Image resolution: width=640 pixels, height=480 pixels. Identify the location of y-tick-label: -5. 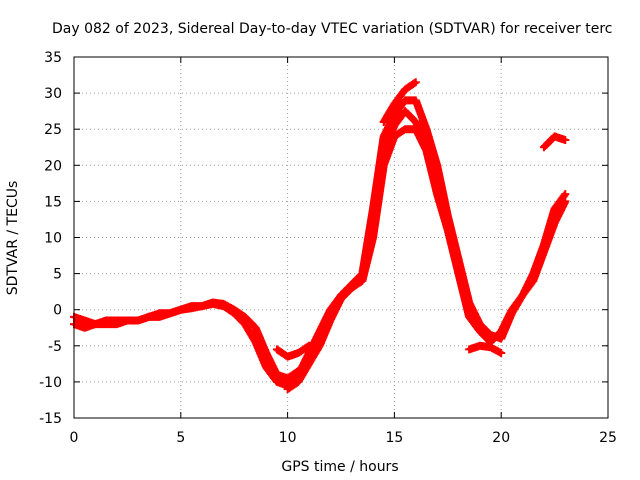
(55, 347).